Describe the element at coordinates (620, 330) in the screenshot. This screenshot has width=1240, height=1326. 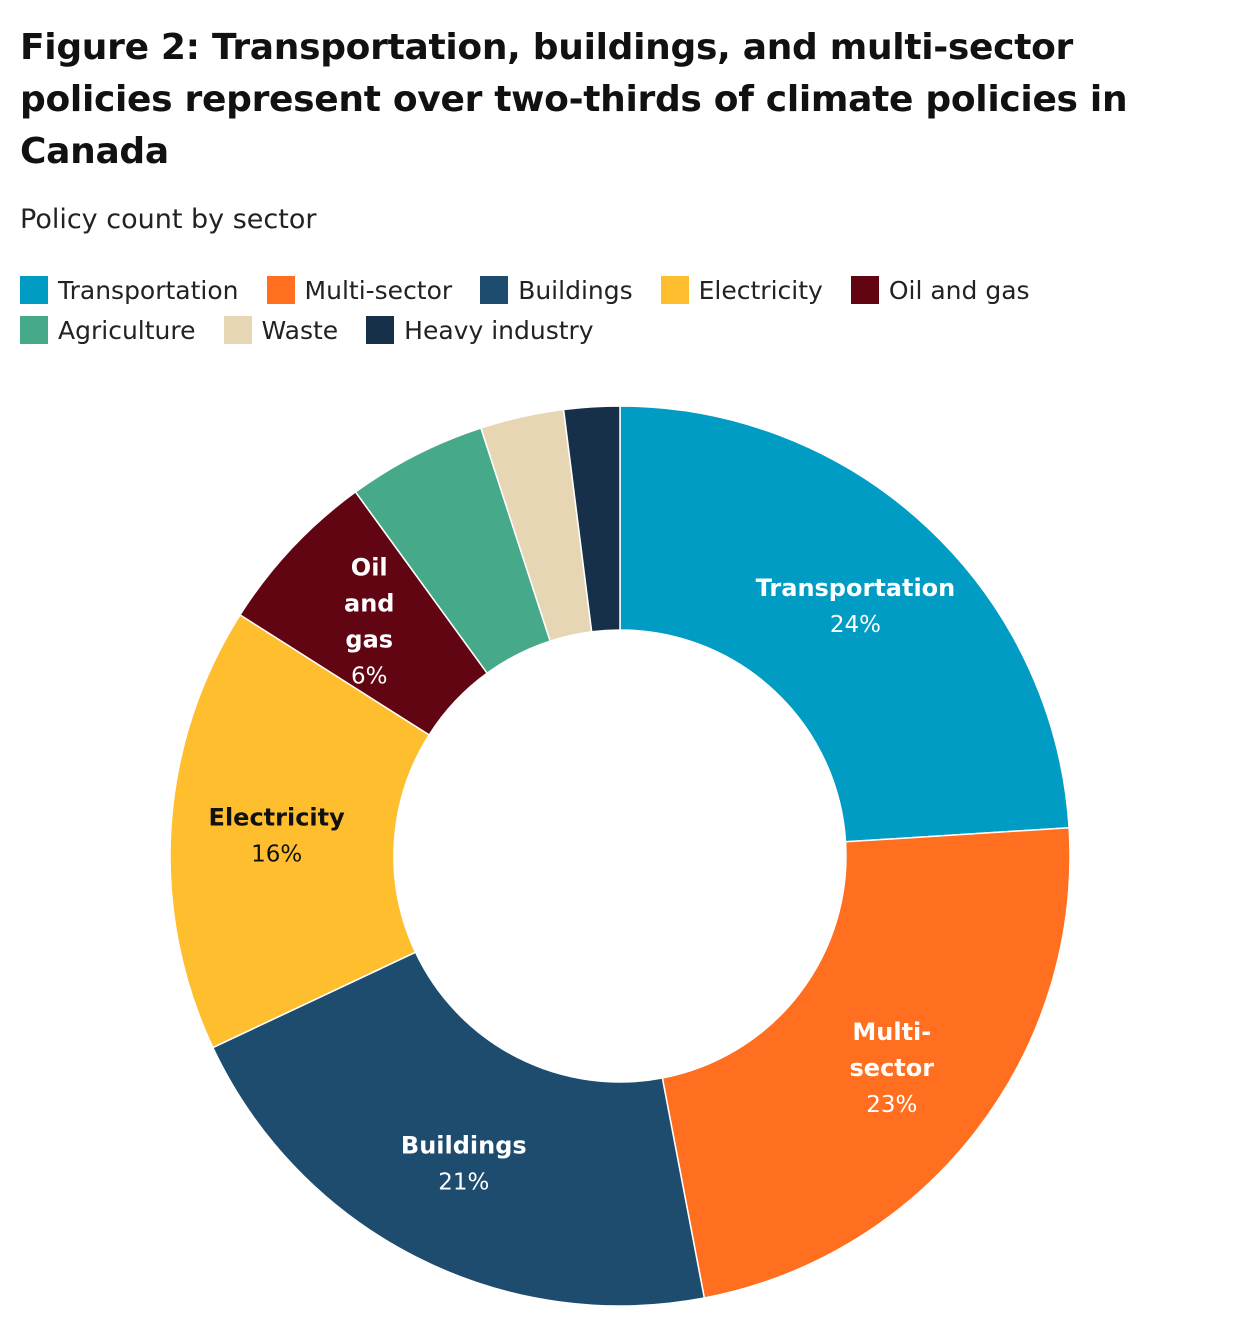
I see `legend-row: Agriculture Waste Heavy industry` at that location.